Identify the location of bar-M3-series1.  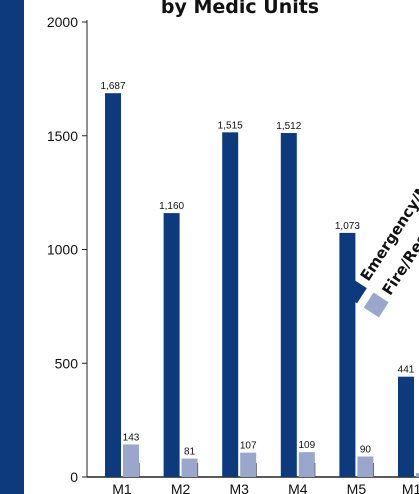
(248, 464).